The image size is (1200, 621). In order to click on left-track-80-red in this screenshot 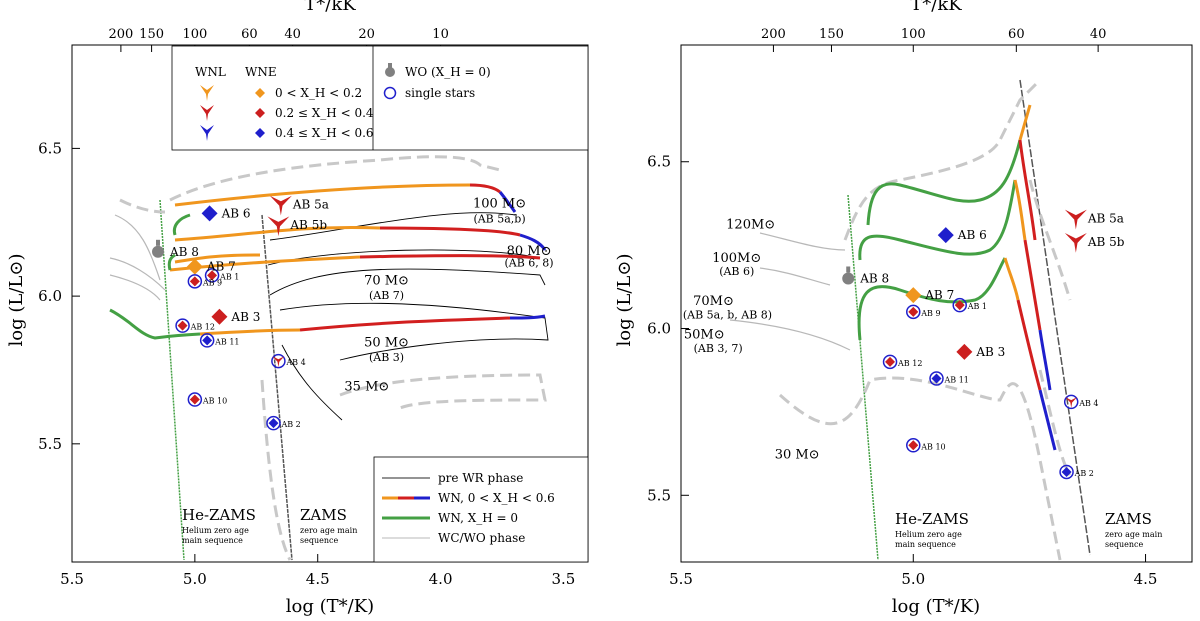, I will do `click(450, 257)`.